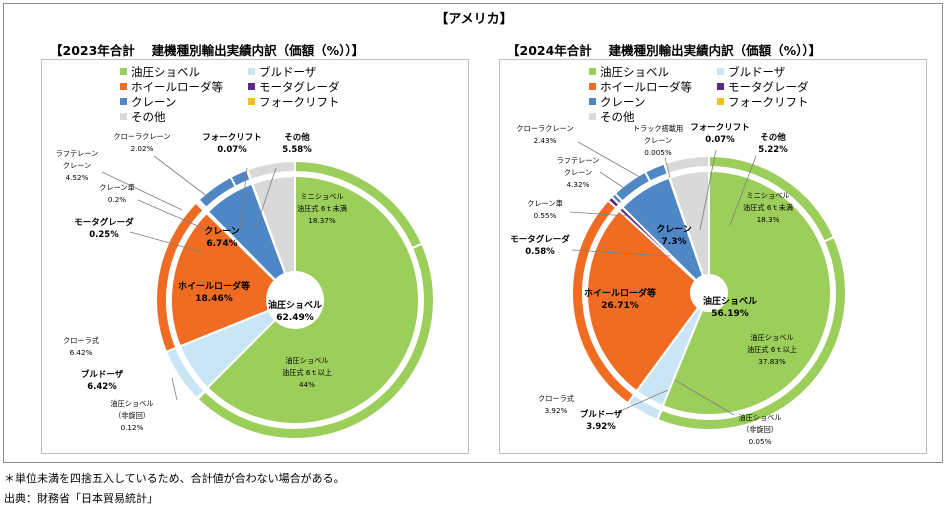 The height and width of the screenshot is (515, 948). What do you see at coordinates (772, 349) in the screenshot?
I see `outer-label-hydraulic-excavator-1: 油圧ショベル油圧式 6ｔ以上 37.83%` at bounding box center [772, 349].